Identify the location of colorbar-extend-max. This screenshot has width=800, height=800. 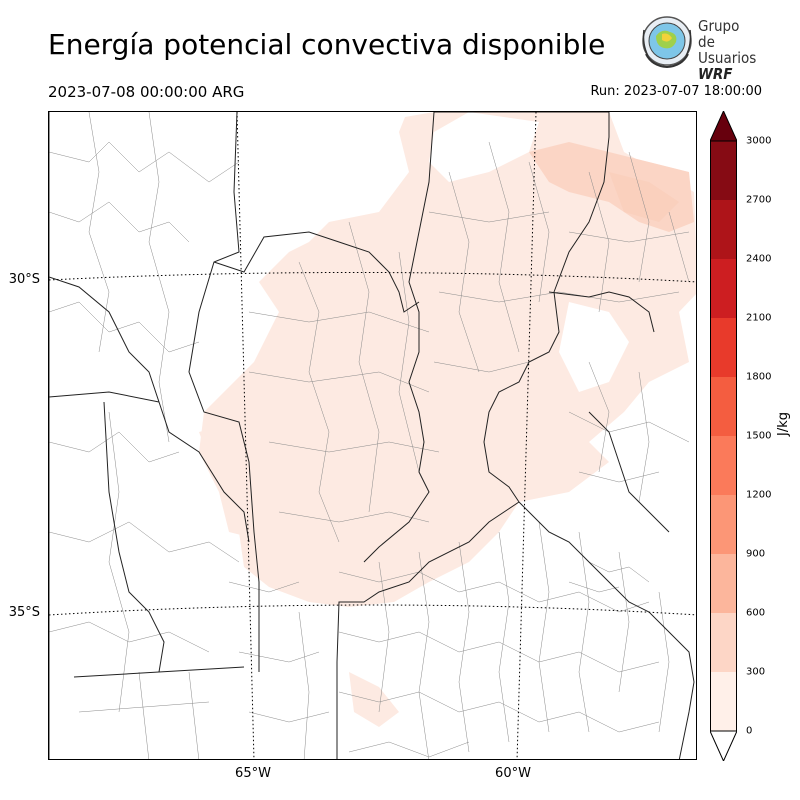
(723, 125).